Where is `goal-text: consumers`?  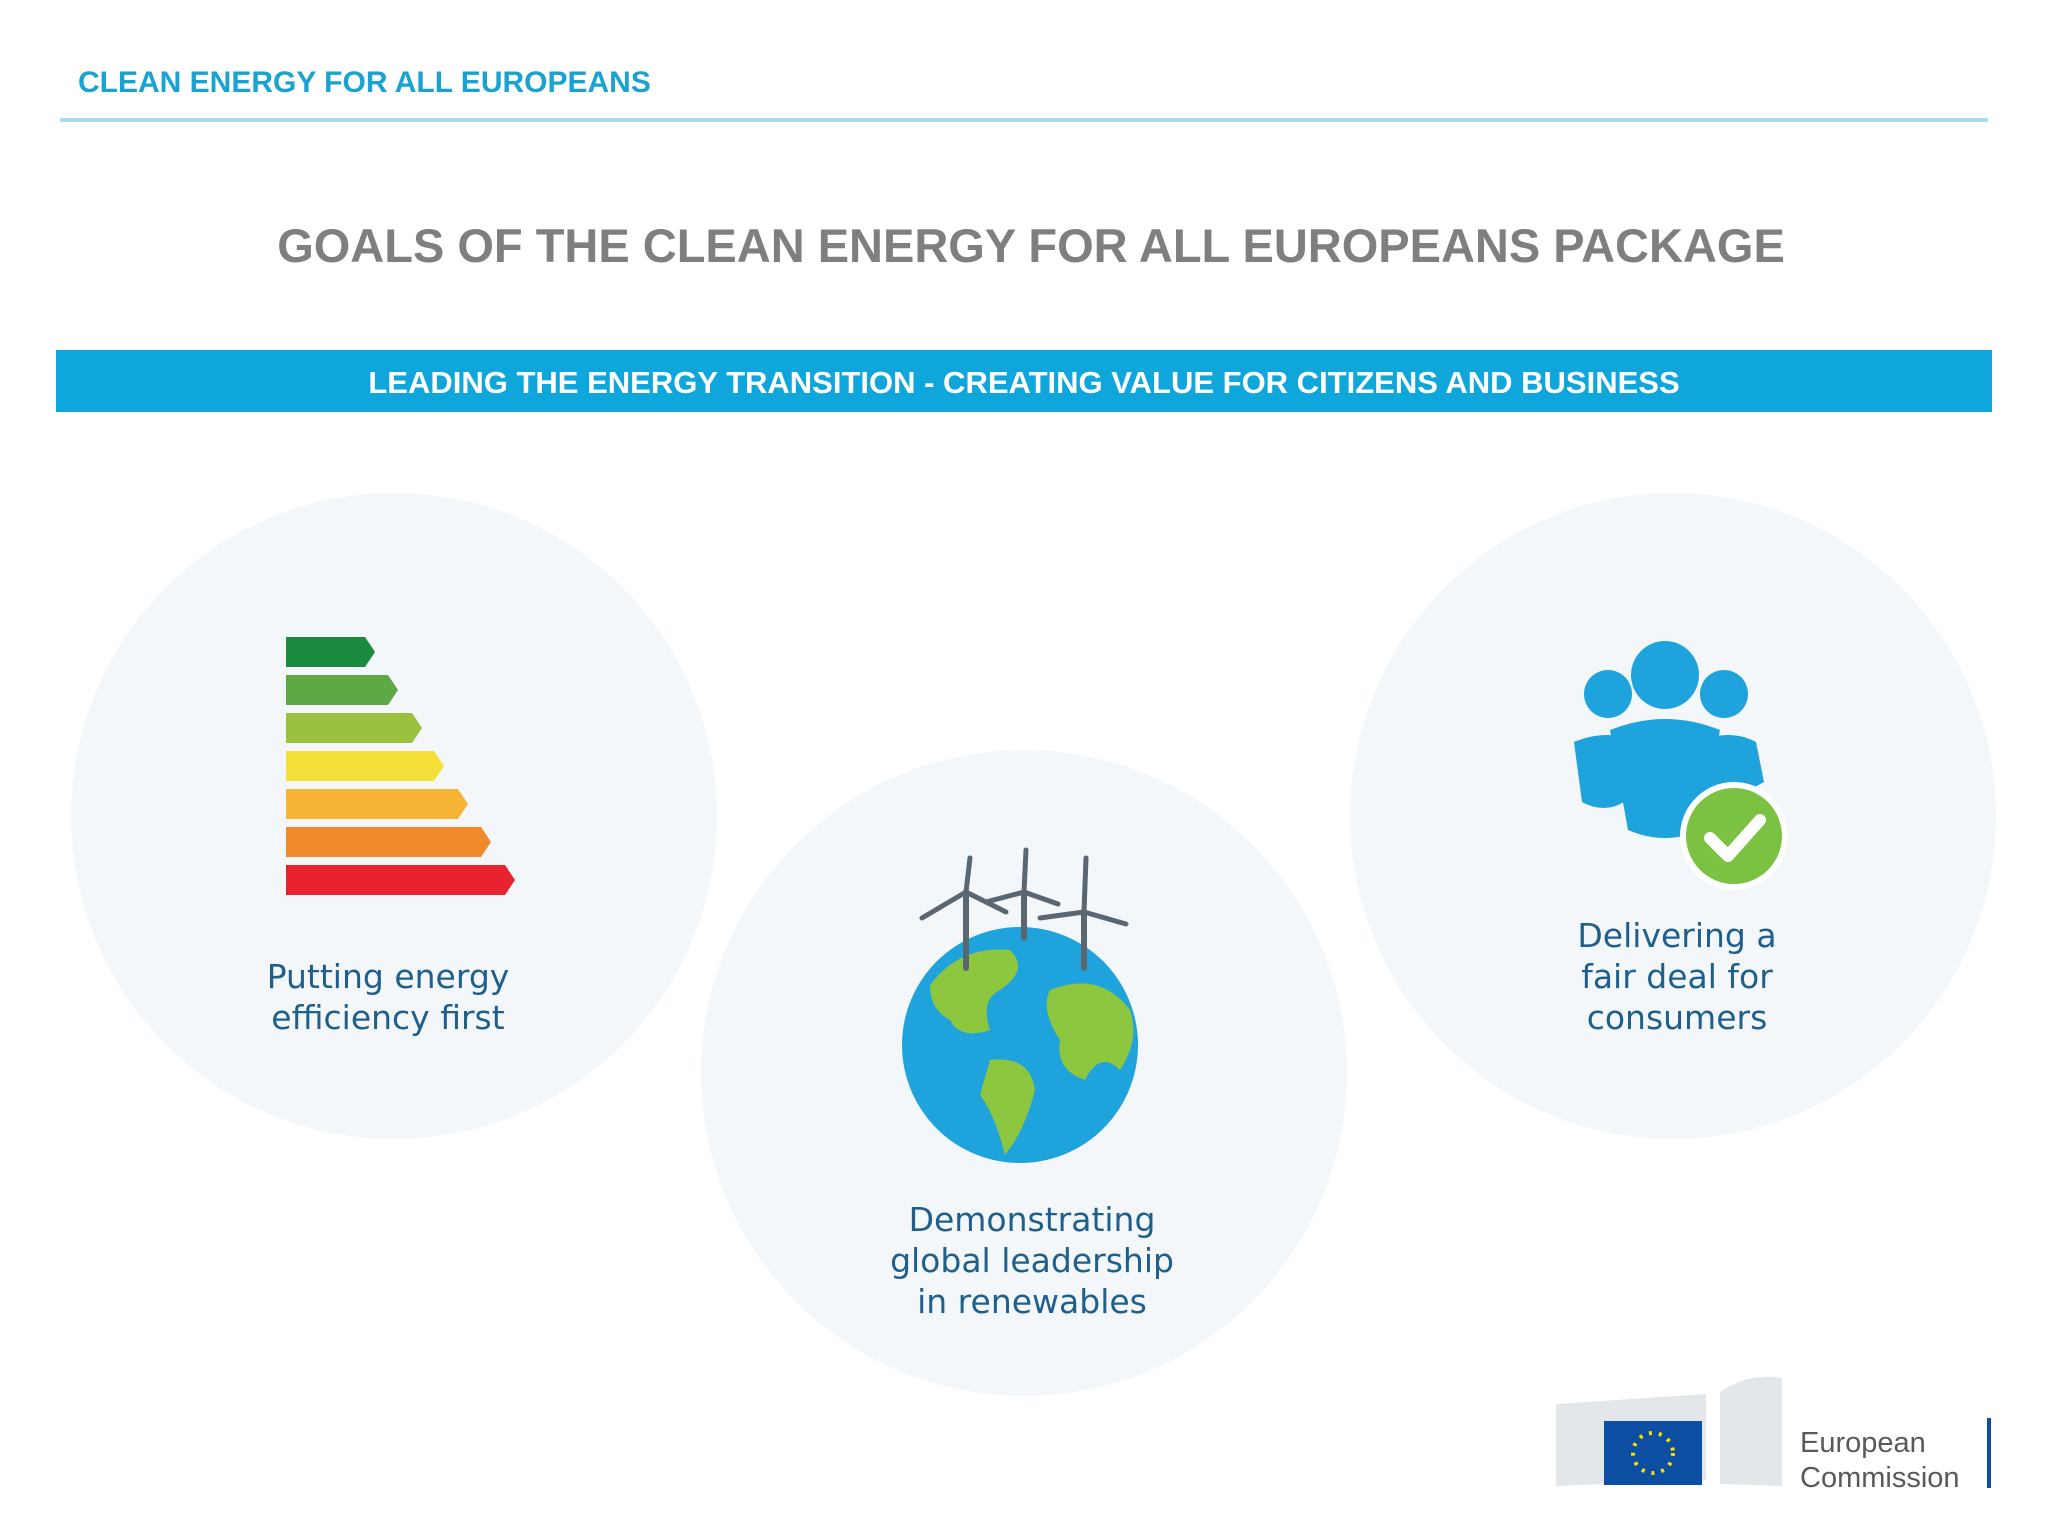 goal-text: consumers is located at coordinates (1677, 1017).